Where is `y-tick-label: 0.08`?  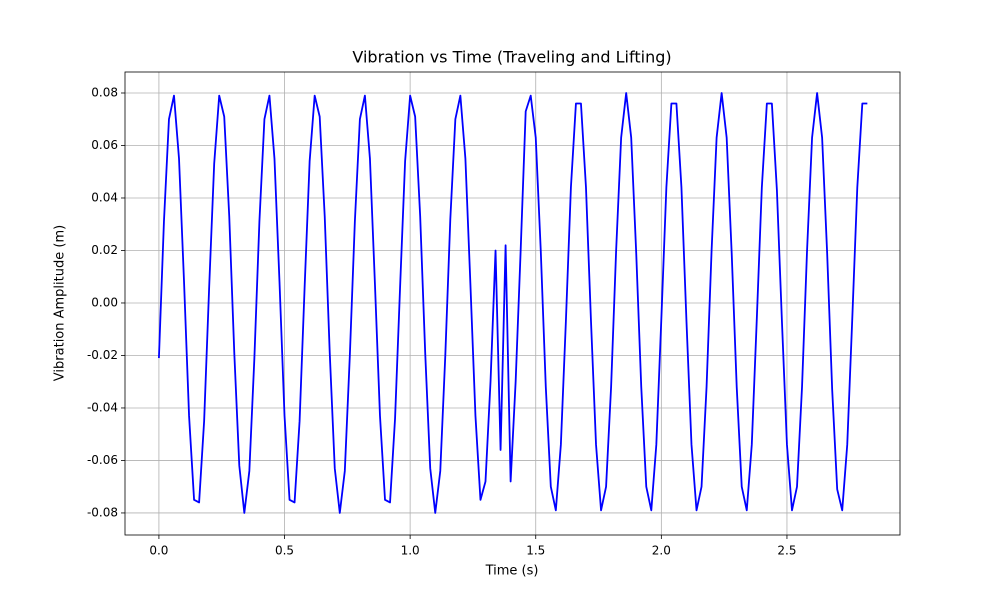
y-tick-label: 0.08 is located at coordinates (104, 92).